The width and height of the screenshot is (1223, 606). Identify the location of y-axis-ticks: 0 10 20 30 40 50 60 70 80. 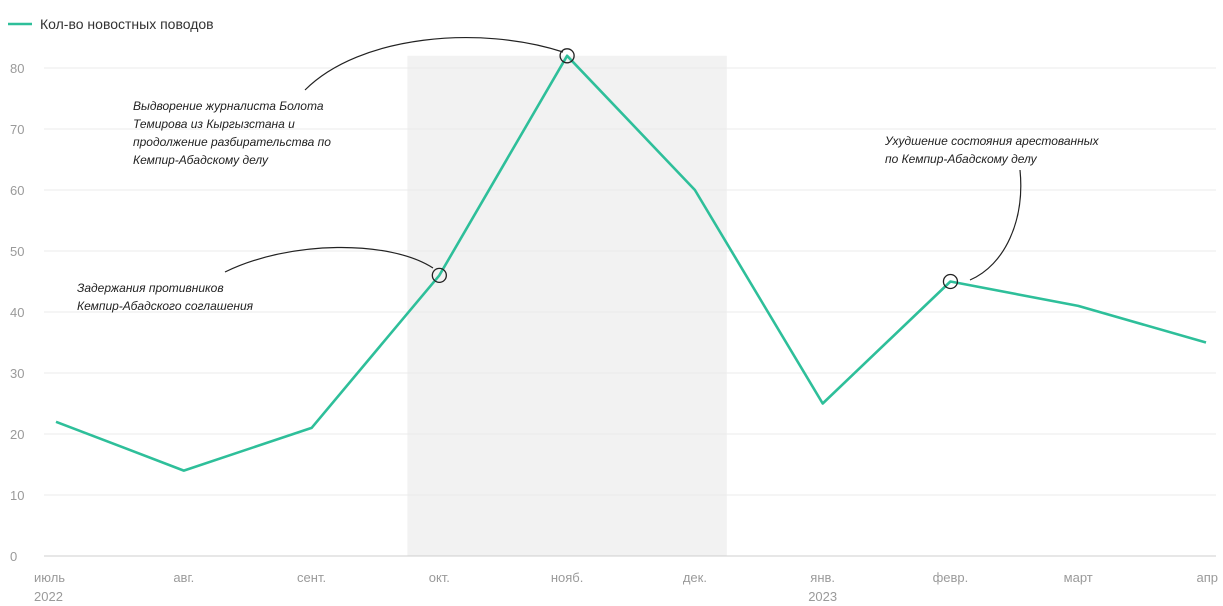
(17, 312).